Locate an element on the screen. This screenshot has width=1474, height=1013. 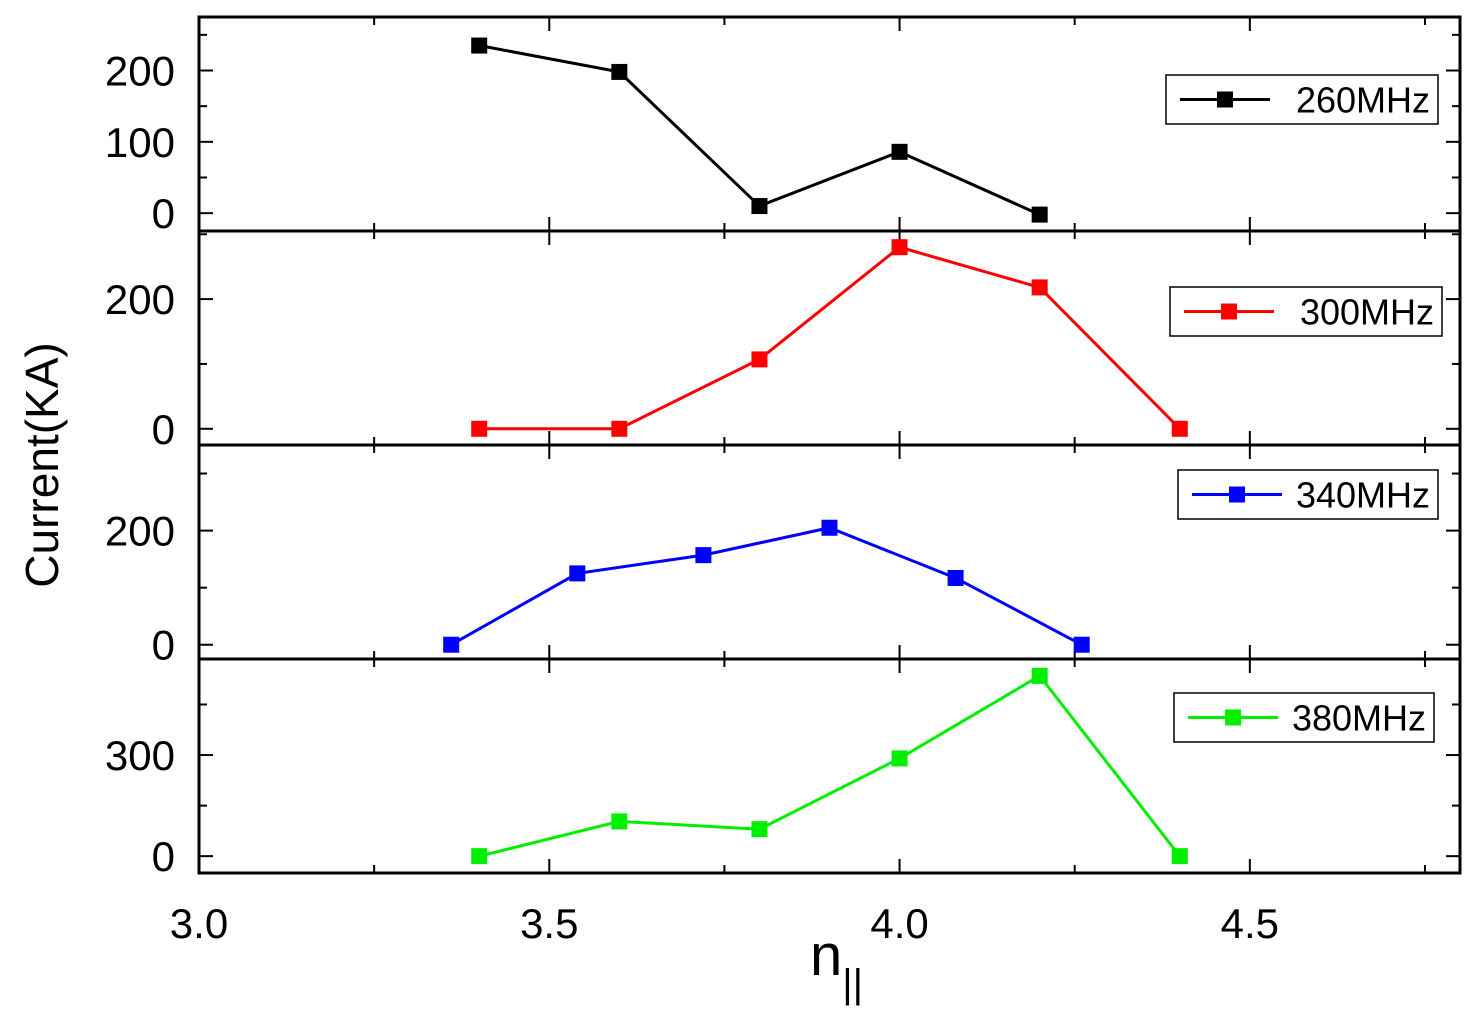
x-tick-label: 3.0 is located at coordinates (199, 923).